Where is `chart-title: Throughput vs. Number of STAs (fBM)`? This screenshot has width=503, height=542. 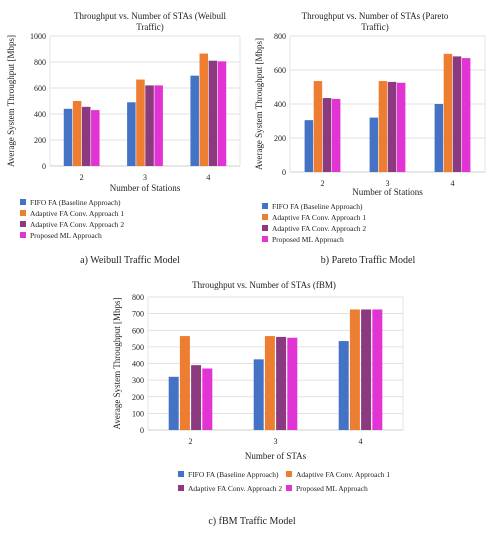
chart-title: Throughput vs. Number of STAs (fBM) is located at coordinates (264, 285).